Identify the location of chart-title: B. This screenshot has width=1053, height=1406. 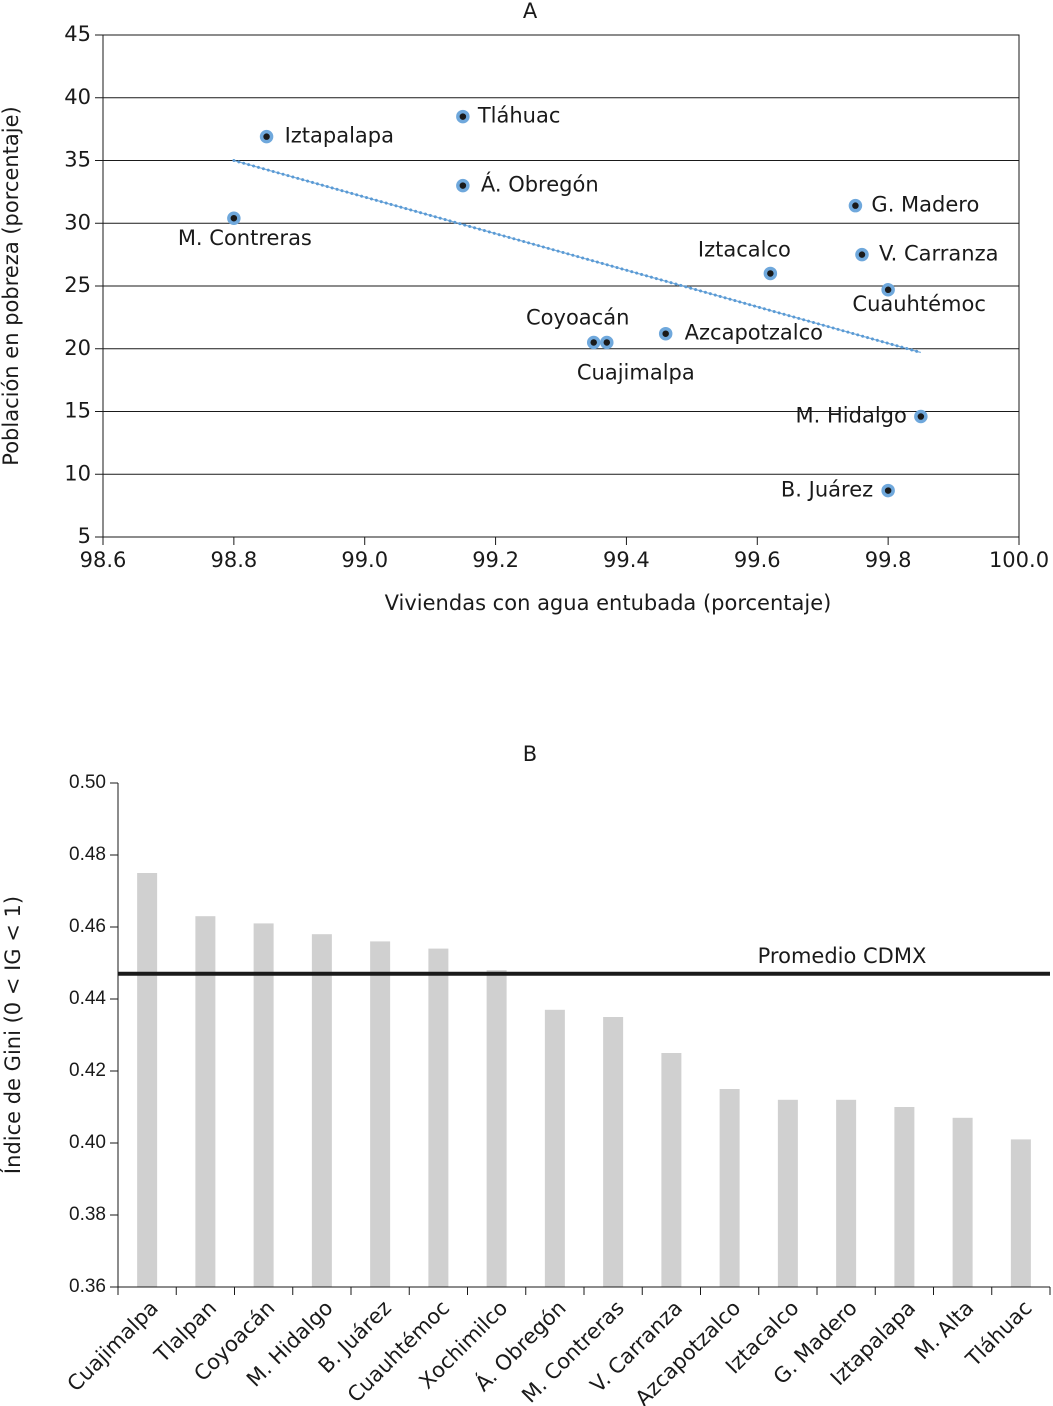
(530, 754).